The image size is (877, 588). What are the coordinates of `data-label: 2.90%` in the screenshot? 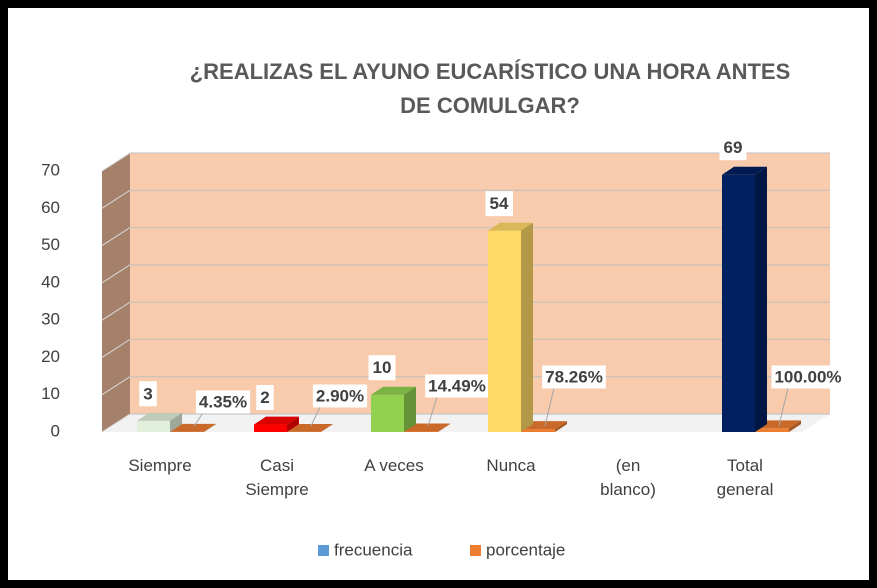 It's located at (340, 395).